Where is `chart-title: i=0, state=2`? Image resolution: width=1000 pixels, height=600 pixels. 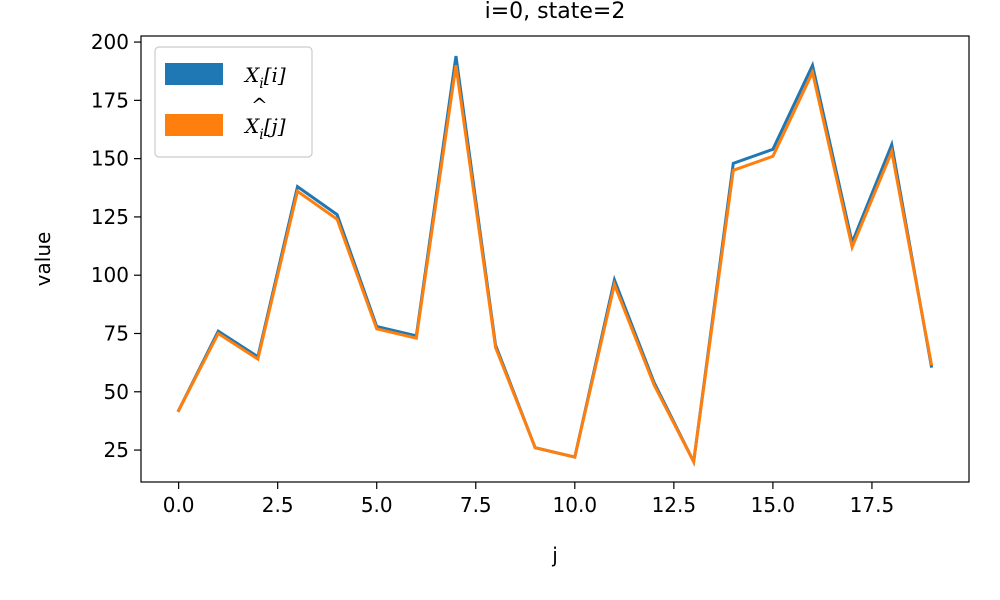
chart-title: i=0, state=2 is located at coordinates (555, 12).